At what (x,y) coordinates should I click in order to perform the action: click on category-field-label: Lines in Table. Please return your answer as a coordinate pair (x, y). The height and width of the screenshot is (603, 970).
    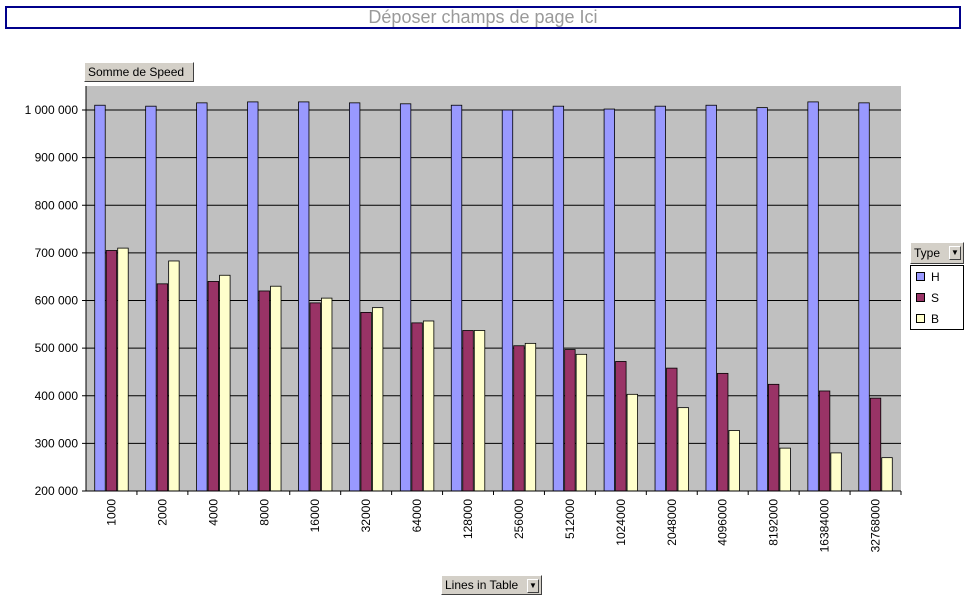
    Looking at the image, I should click on (482, 585).